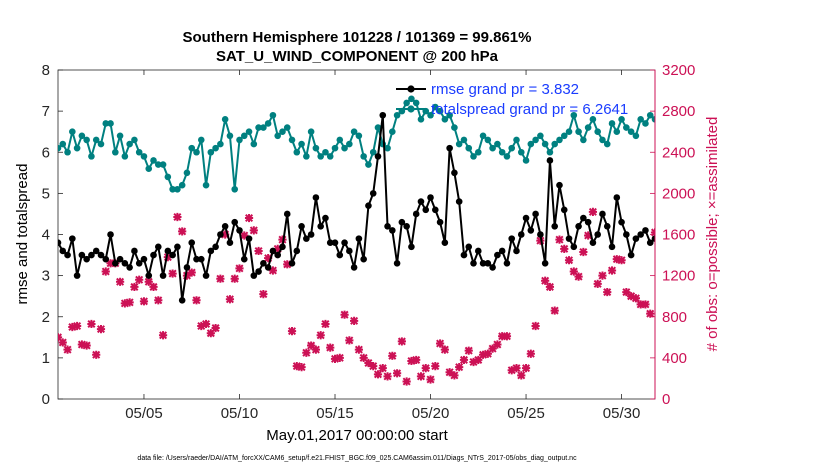 This screenshot has height=470, width=830. What do you see at coordinates (678, 276) in the screenshot?
I see `y2-tick-label: 1200` at bounding box center [678, 276].